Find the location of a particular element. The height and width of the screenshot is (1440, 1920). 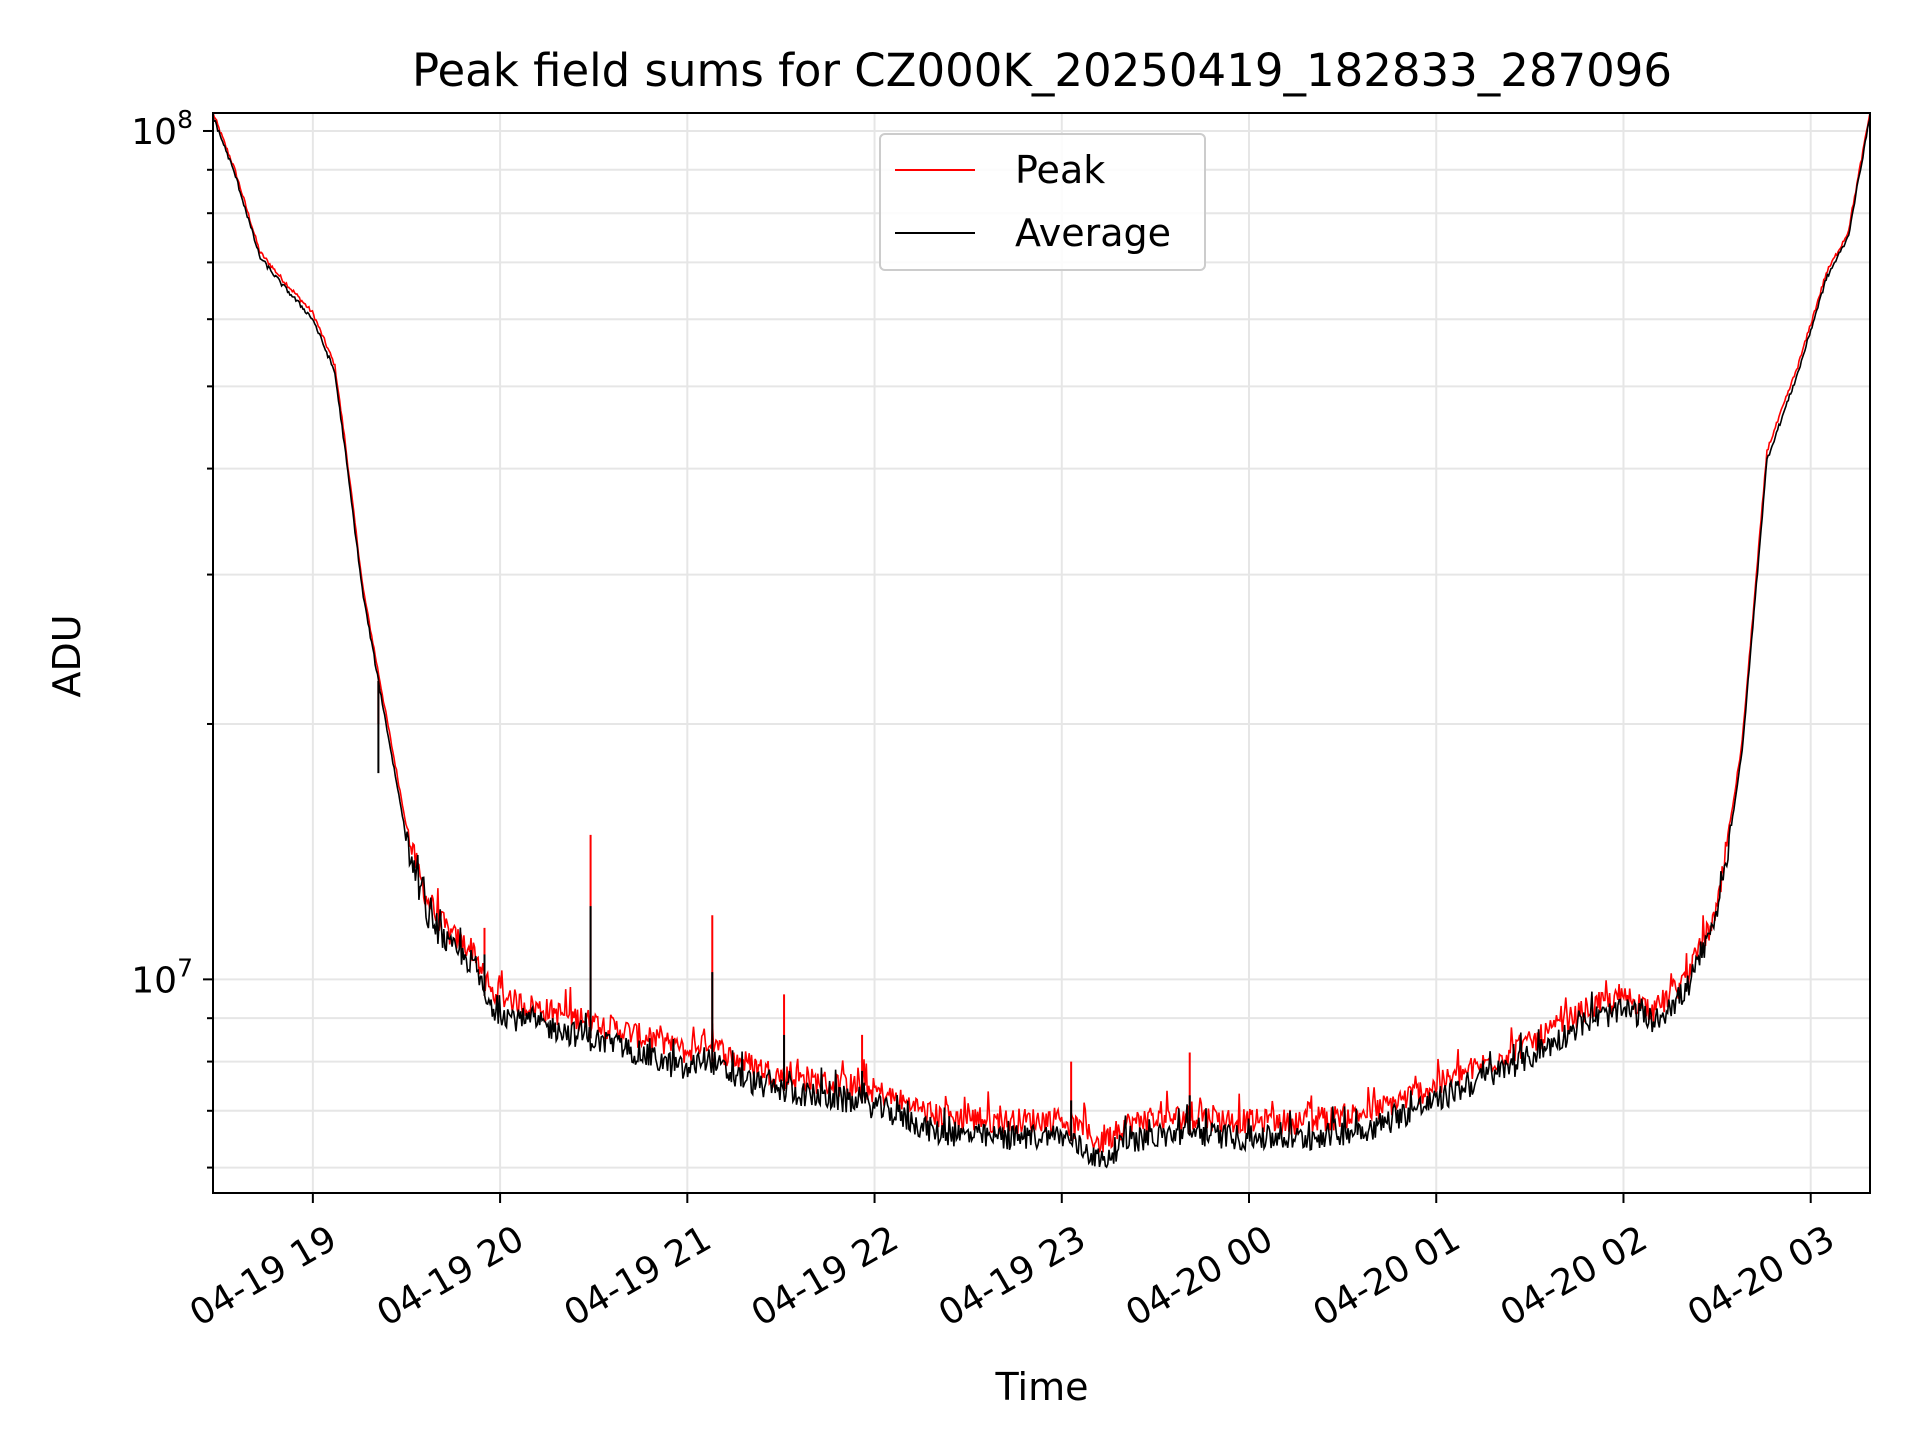

x-axis-label: Time is located at coordinates (1042, 1387).